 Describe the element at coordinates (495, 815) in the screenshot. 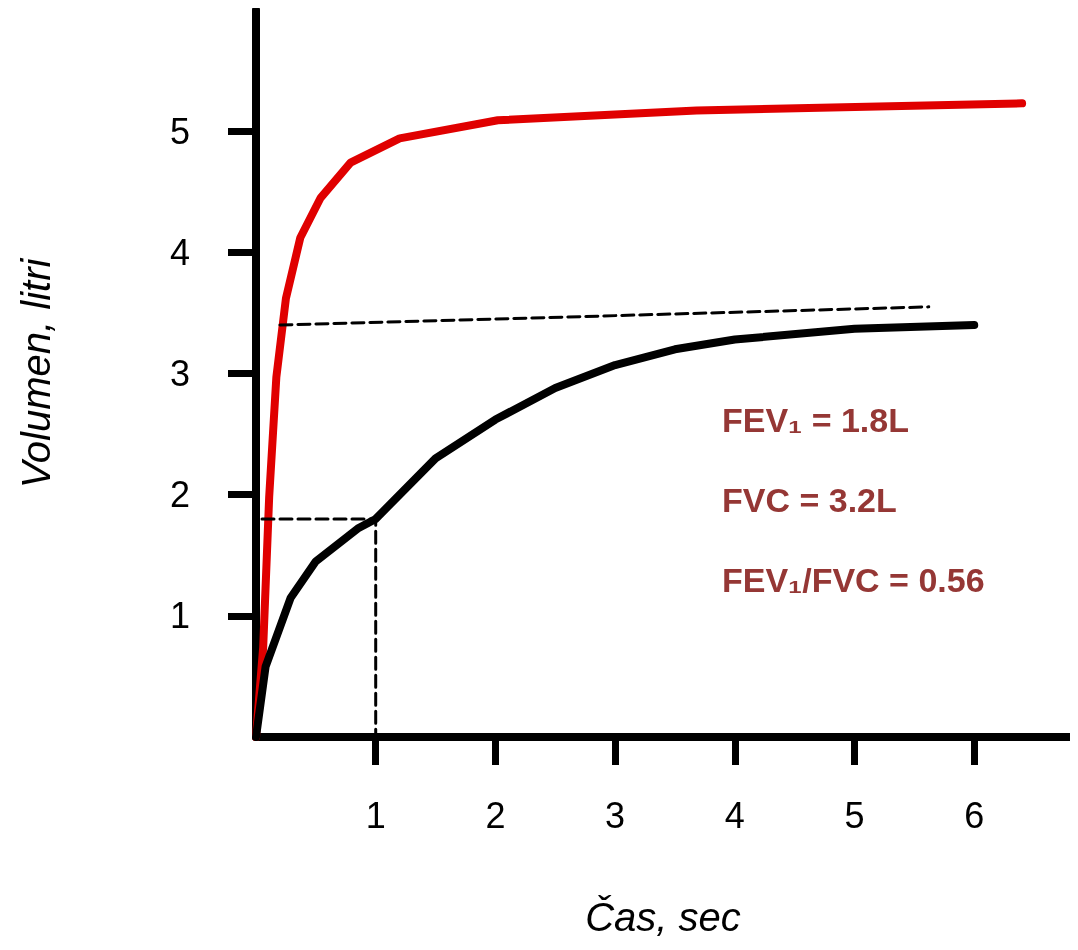

I see `x-tick-label: 2` at that location.